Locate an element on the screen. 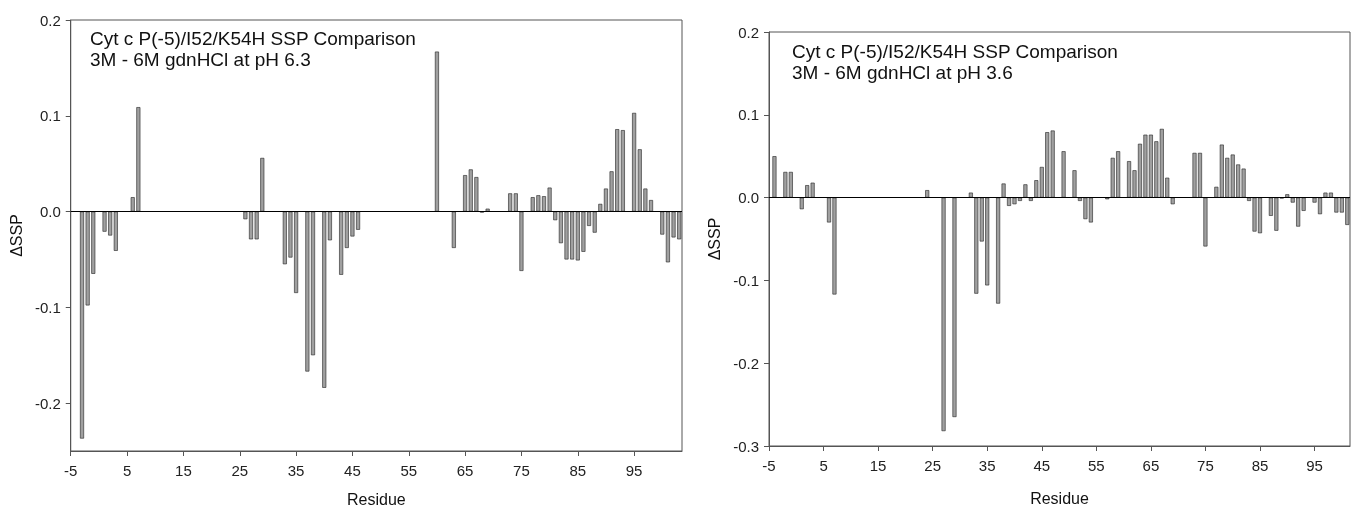 Image resolution: width=1351 pixels, height=512 pixels. chart-title: Cyt c P(-5)/I52/K54H SSP Comparison is located at coordinates (253, 38).